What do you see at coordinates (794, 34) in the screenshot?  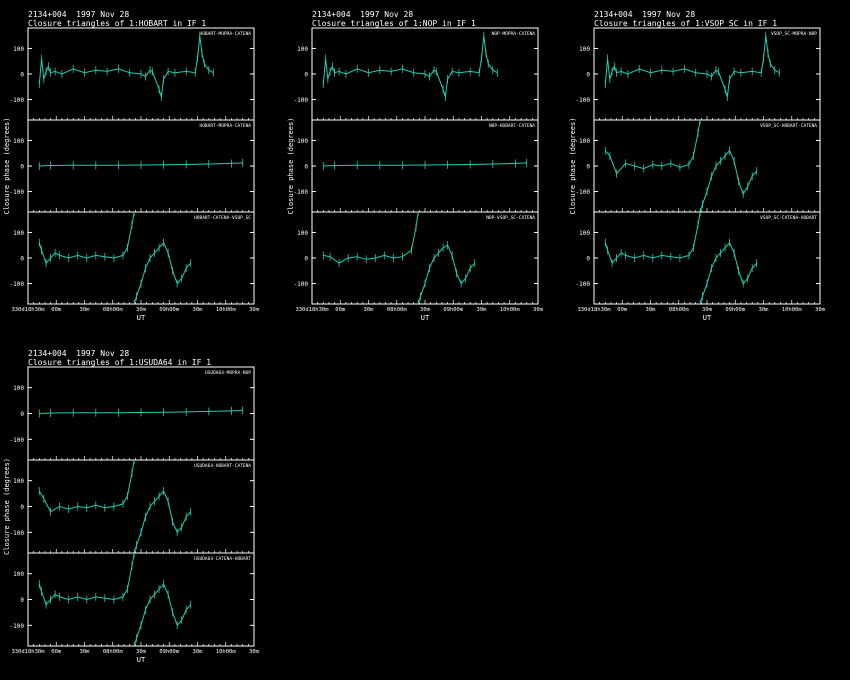 I see `panel-label: VSOP_SC-MOPRA-NOP` at bounding box center [794, 34].